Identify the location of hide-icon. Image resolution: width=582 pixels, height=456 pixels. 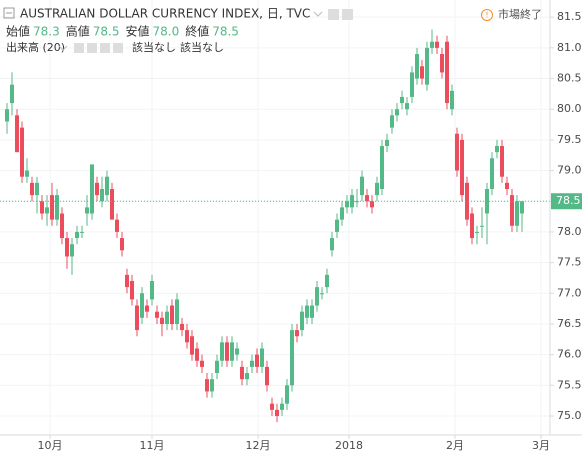
(347, 14).